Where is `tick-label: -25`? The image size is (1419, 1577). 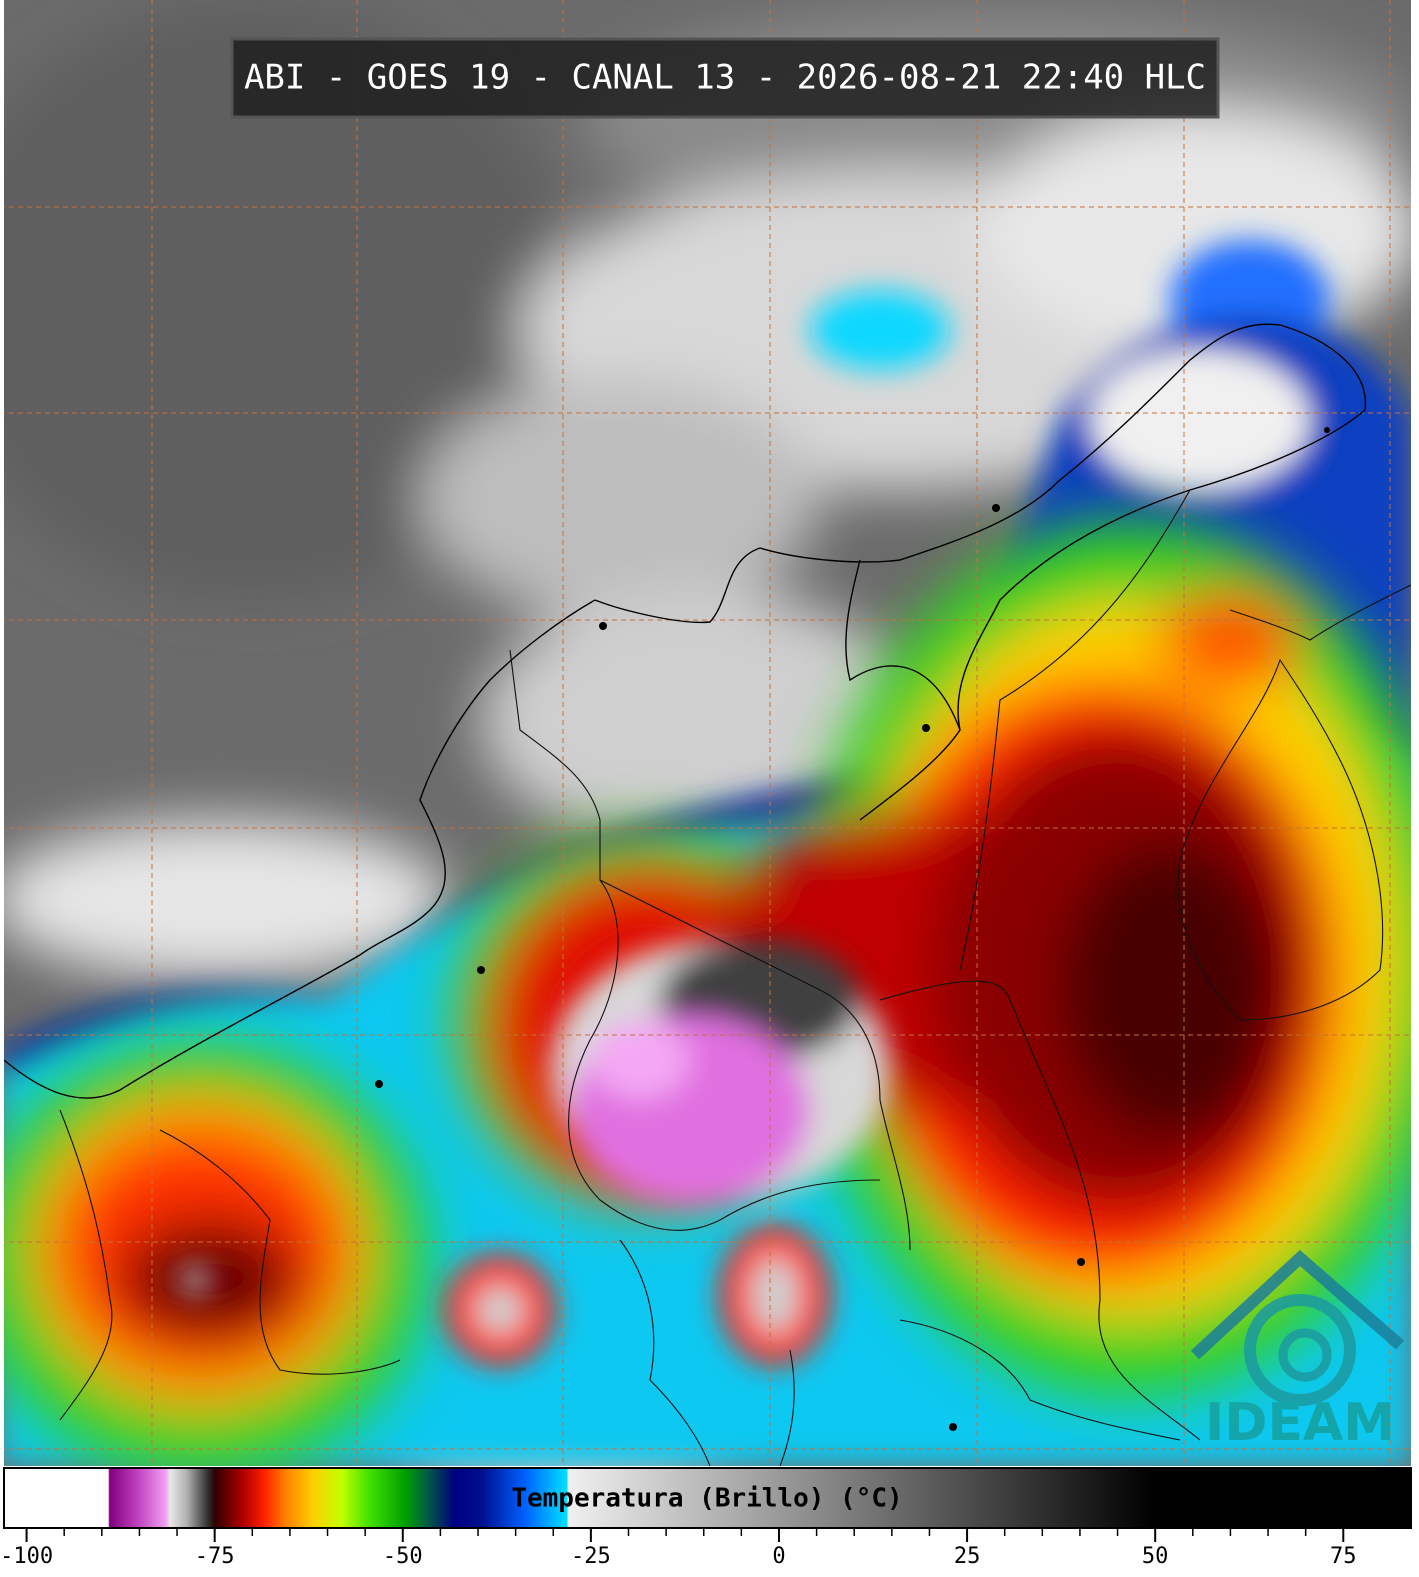 tick-label: -25 is located at coordinates (591, 1556).